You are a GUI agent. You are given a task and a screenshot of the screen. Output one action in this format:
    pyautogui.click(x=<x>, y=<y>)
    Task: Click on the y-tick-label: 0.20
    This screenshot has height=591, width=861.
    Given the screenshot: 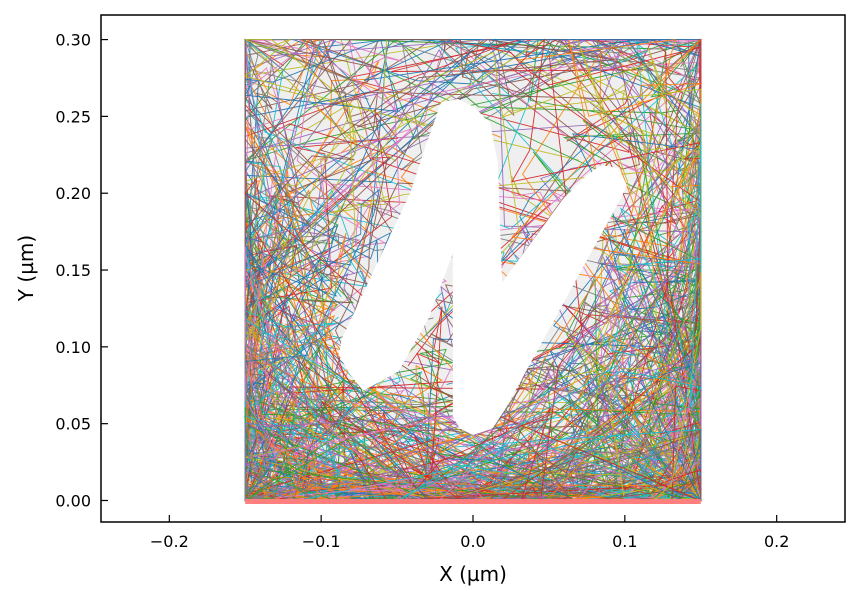 What is the action you would take?
    pyautogui.click(x=73, y=193)
    